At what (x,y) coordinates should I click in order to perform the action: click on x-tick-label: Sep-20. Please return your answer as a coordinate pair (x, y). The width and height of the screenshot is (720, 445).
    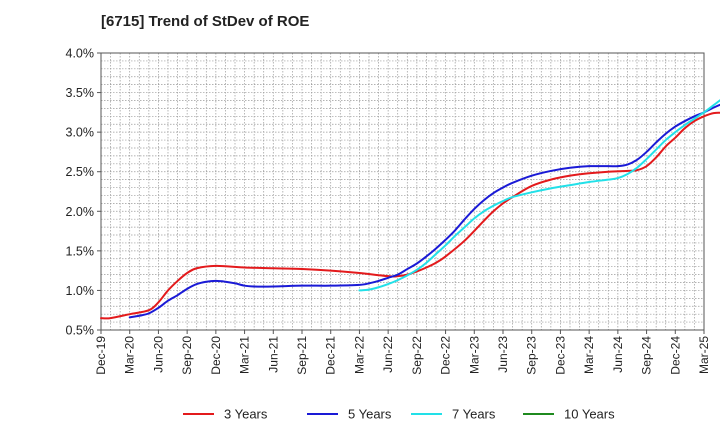
    Looking at the image, I should click on (187, 355).